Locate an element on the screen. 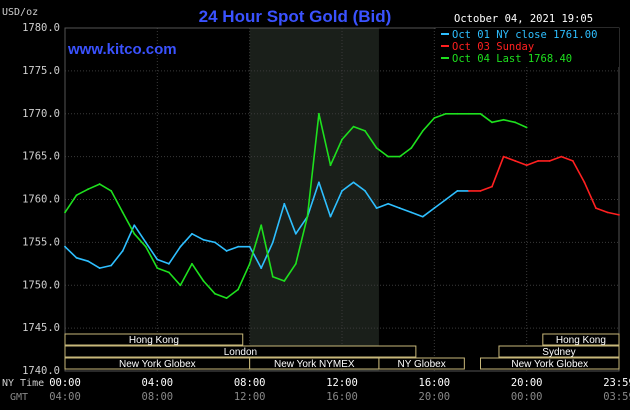 The height and width of the screenshot is (410, 630). session-hong-kong-label: Hong Kong is located at coordinates (154, 340).